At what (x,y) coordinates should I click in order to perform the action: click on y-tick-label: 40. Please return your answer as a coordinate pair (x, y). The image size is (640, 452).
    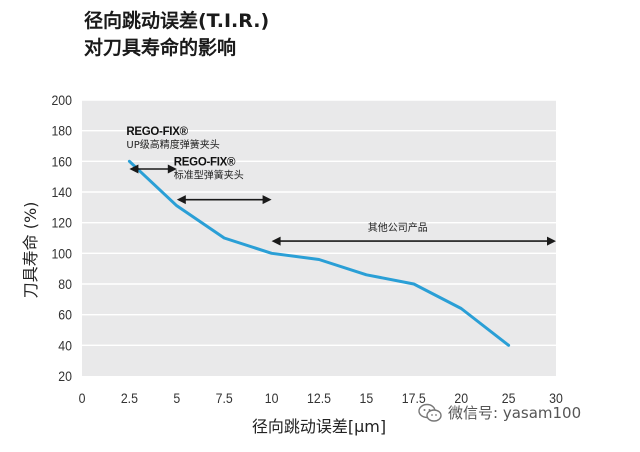
    Looking at the image, I should click on (65, 346).